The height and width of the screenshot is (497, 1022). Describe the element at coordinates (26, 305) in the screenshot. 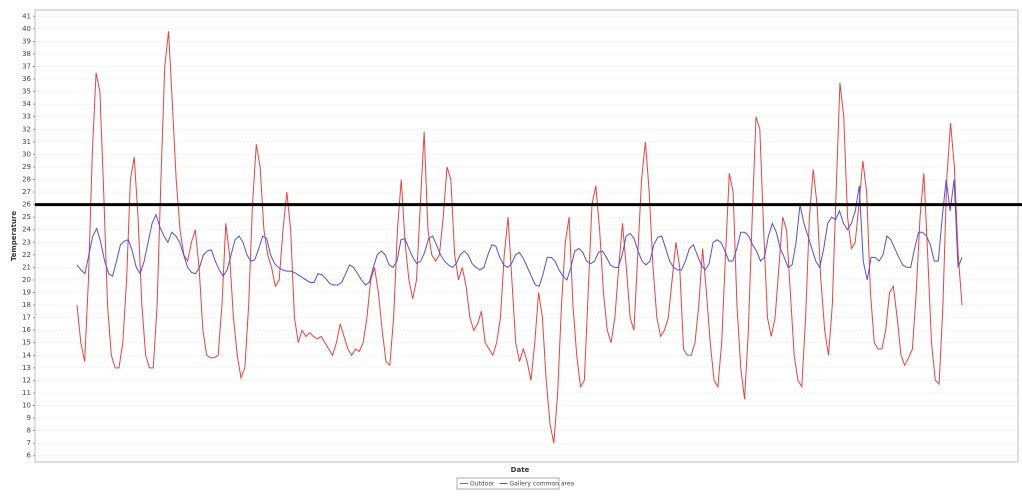

I see `y-tick-label: 18` at that location.